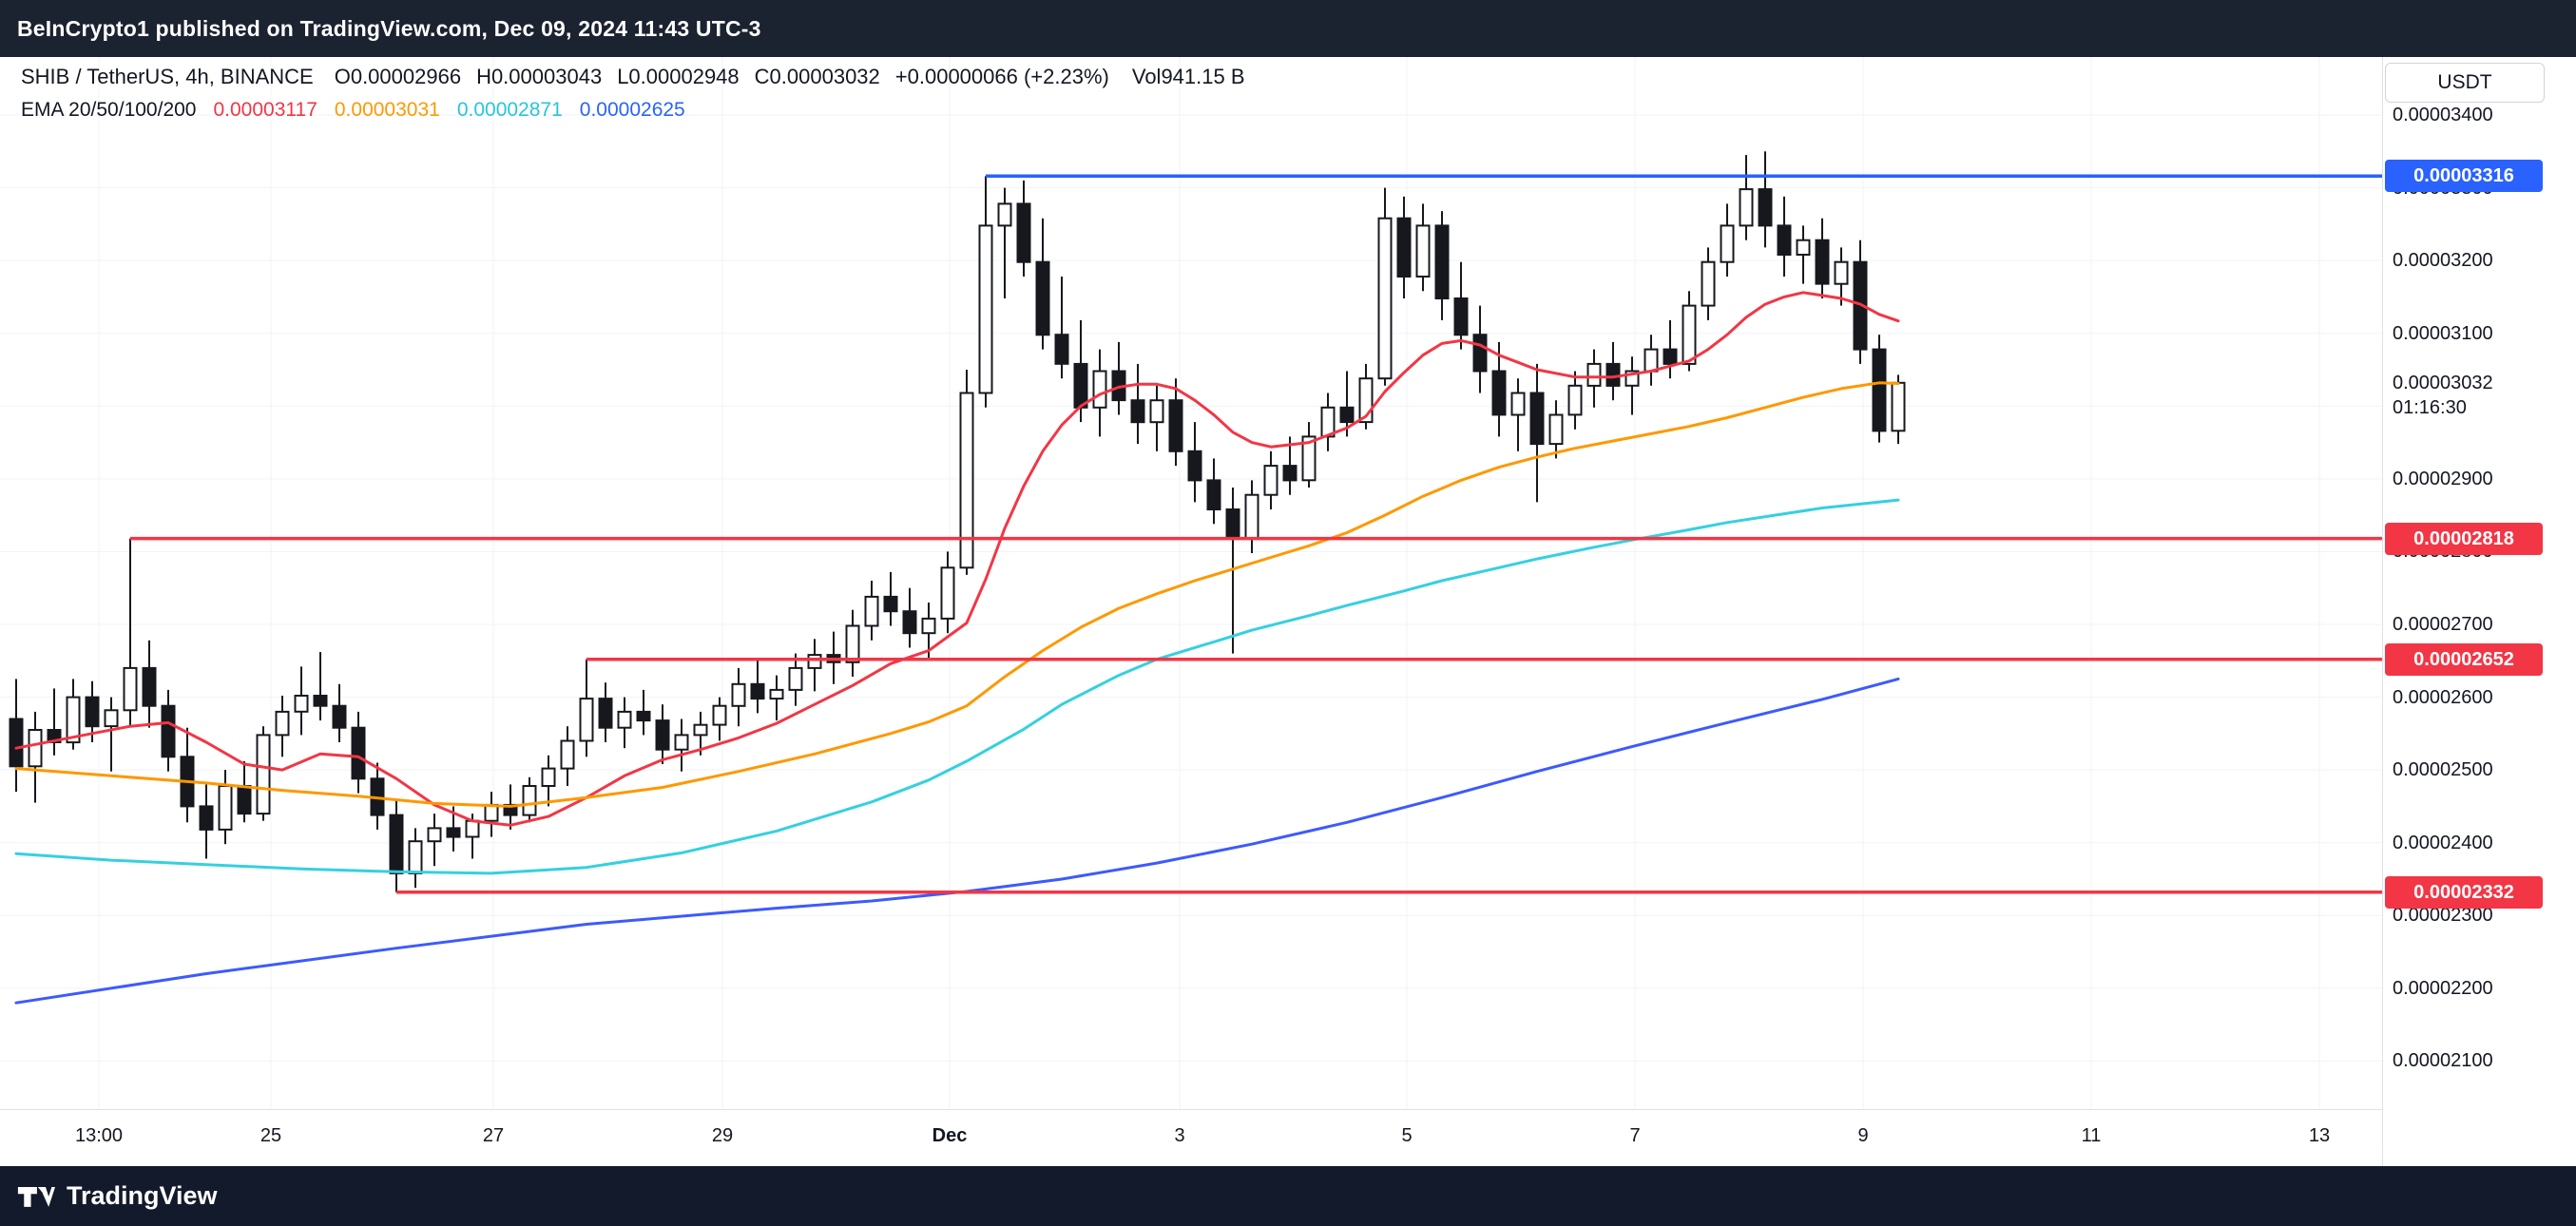  What do you see at coordinates (2443, 115) in the screenshot?
I see `price-tick-label: 0.00003400` at bounding box center [2443, 115].